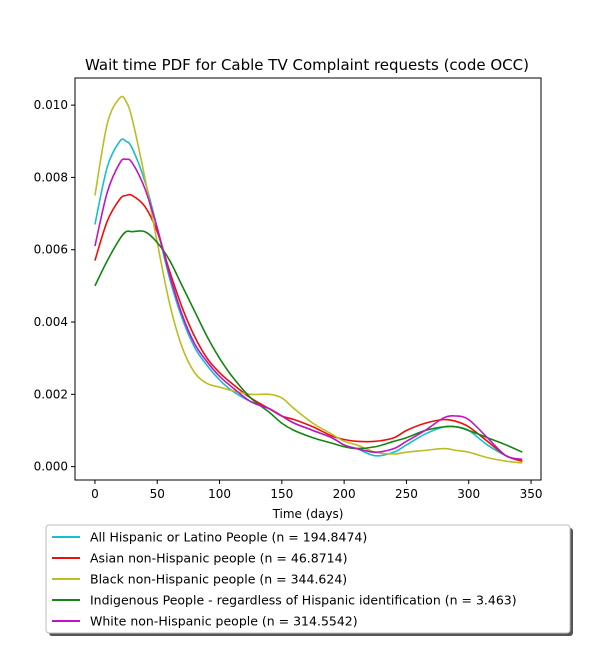 Image resolution: width=600 pixels, height=650 pixels. I want to click on y-tick-label: 0.006, so click(51, 250).